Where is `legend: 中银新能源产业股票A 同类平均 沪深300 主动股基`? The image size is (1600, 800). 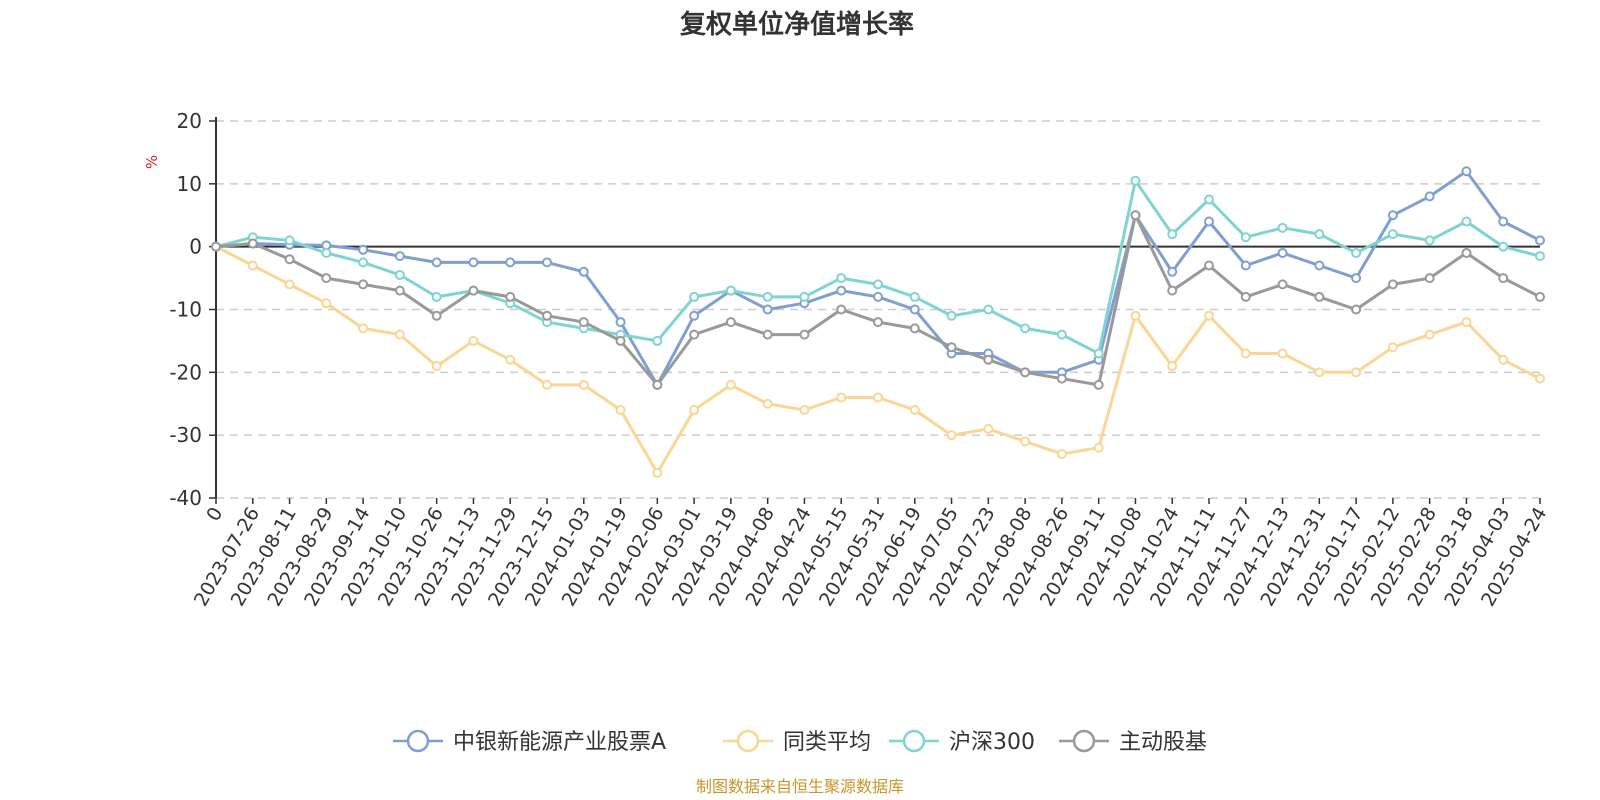
legend: 中银新能源产业股票A 同类平均 沪深300 主动股基 is located at coordinates (800, 742).